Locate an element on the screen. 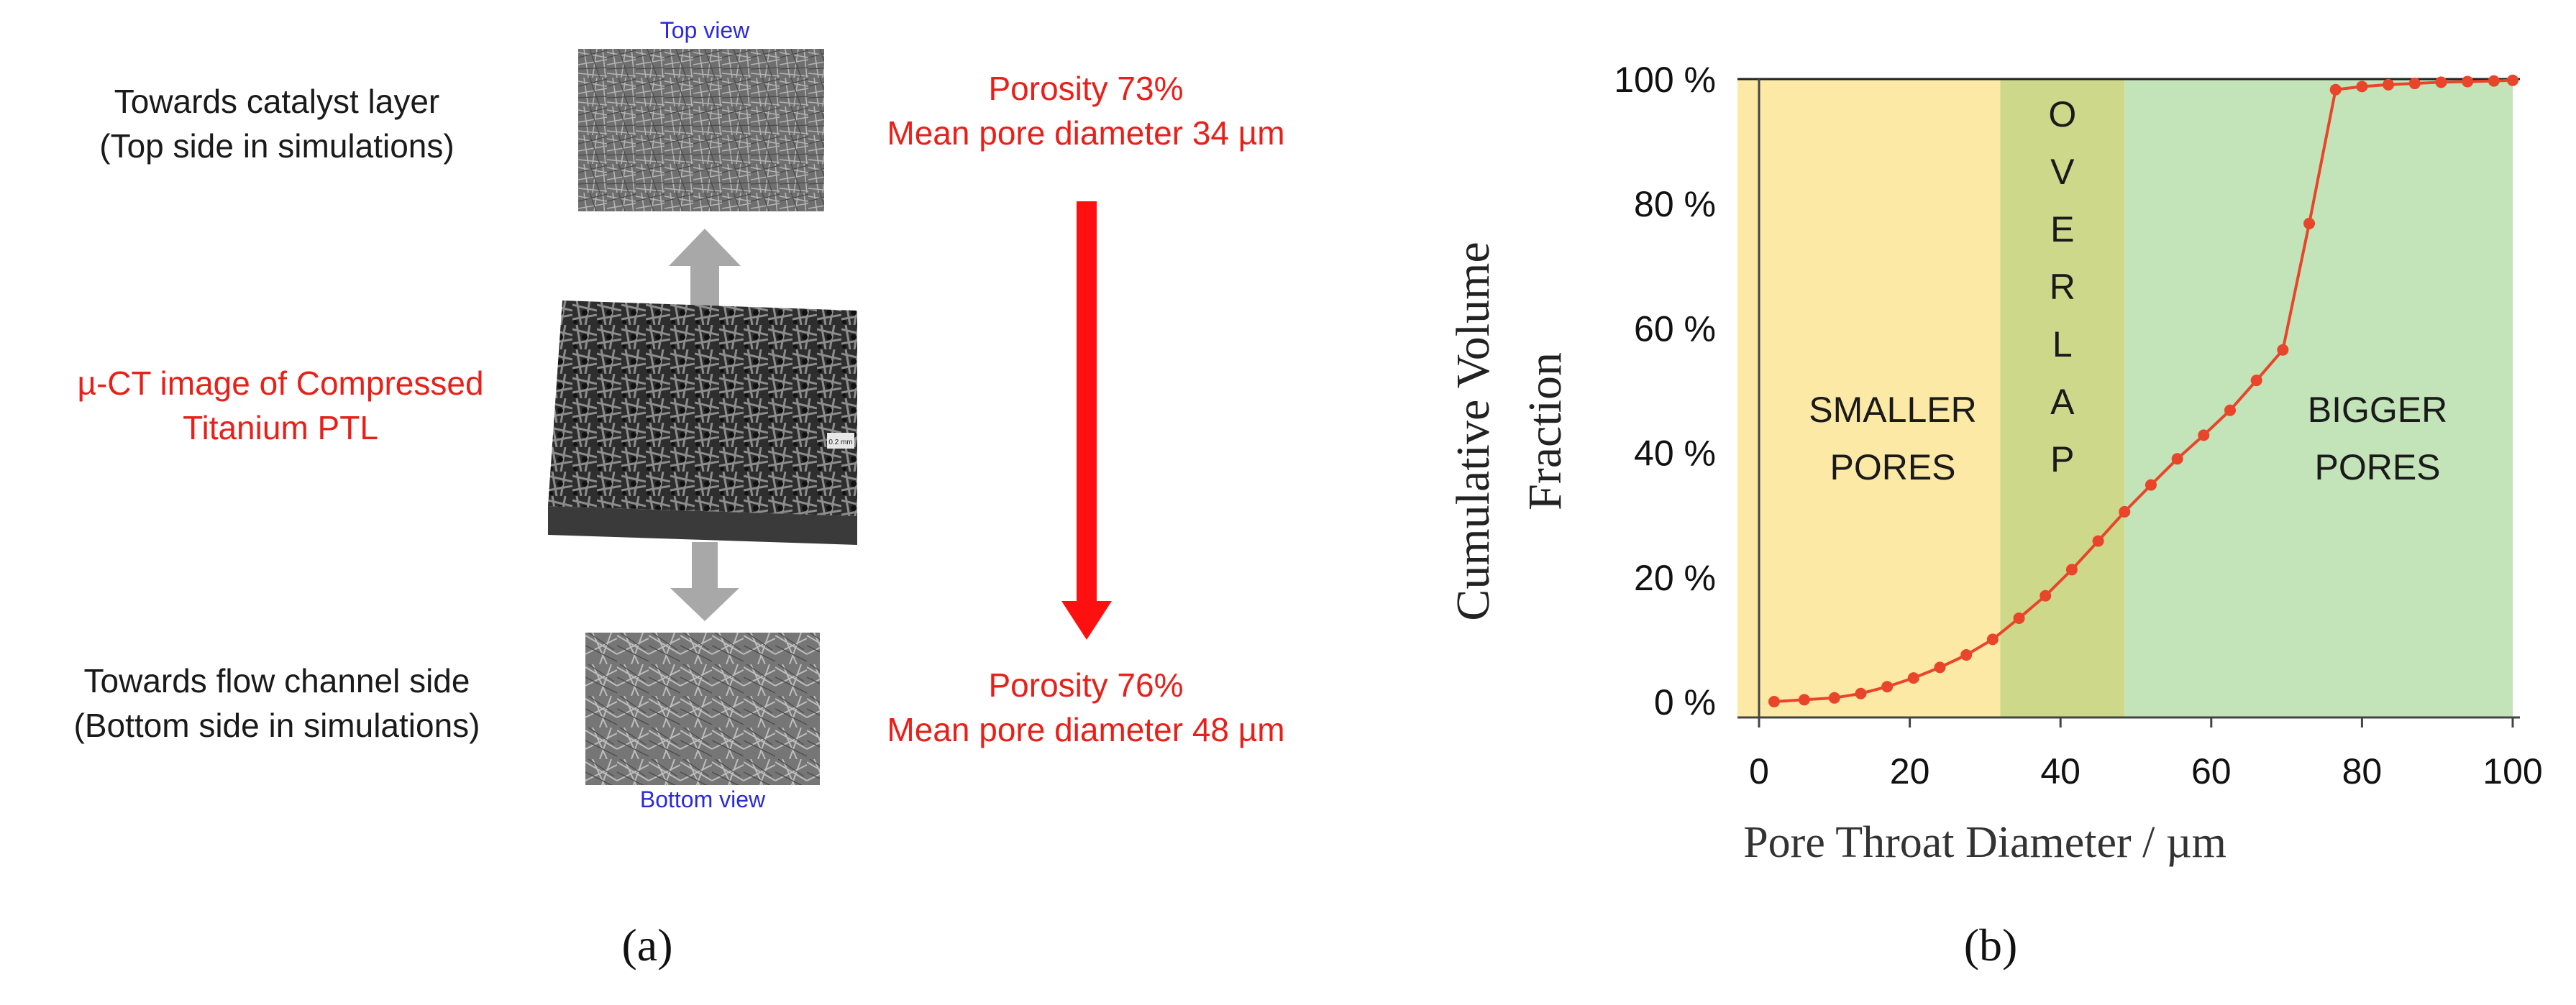 The width and height of the screenshot is (2576, 1005). x-tick-label: 40 is located at coordinates (2060, 771).